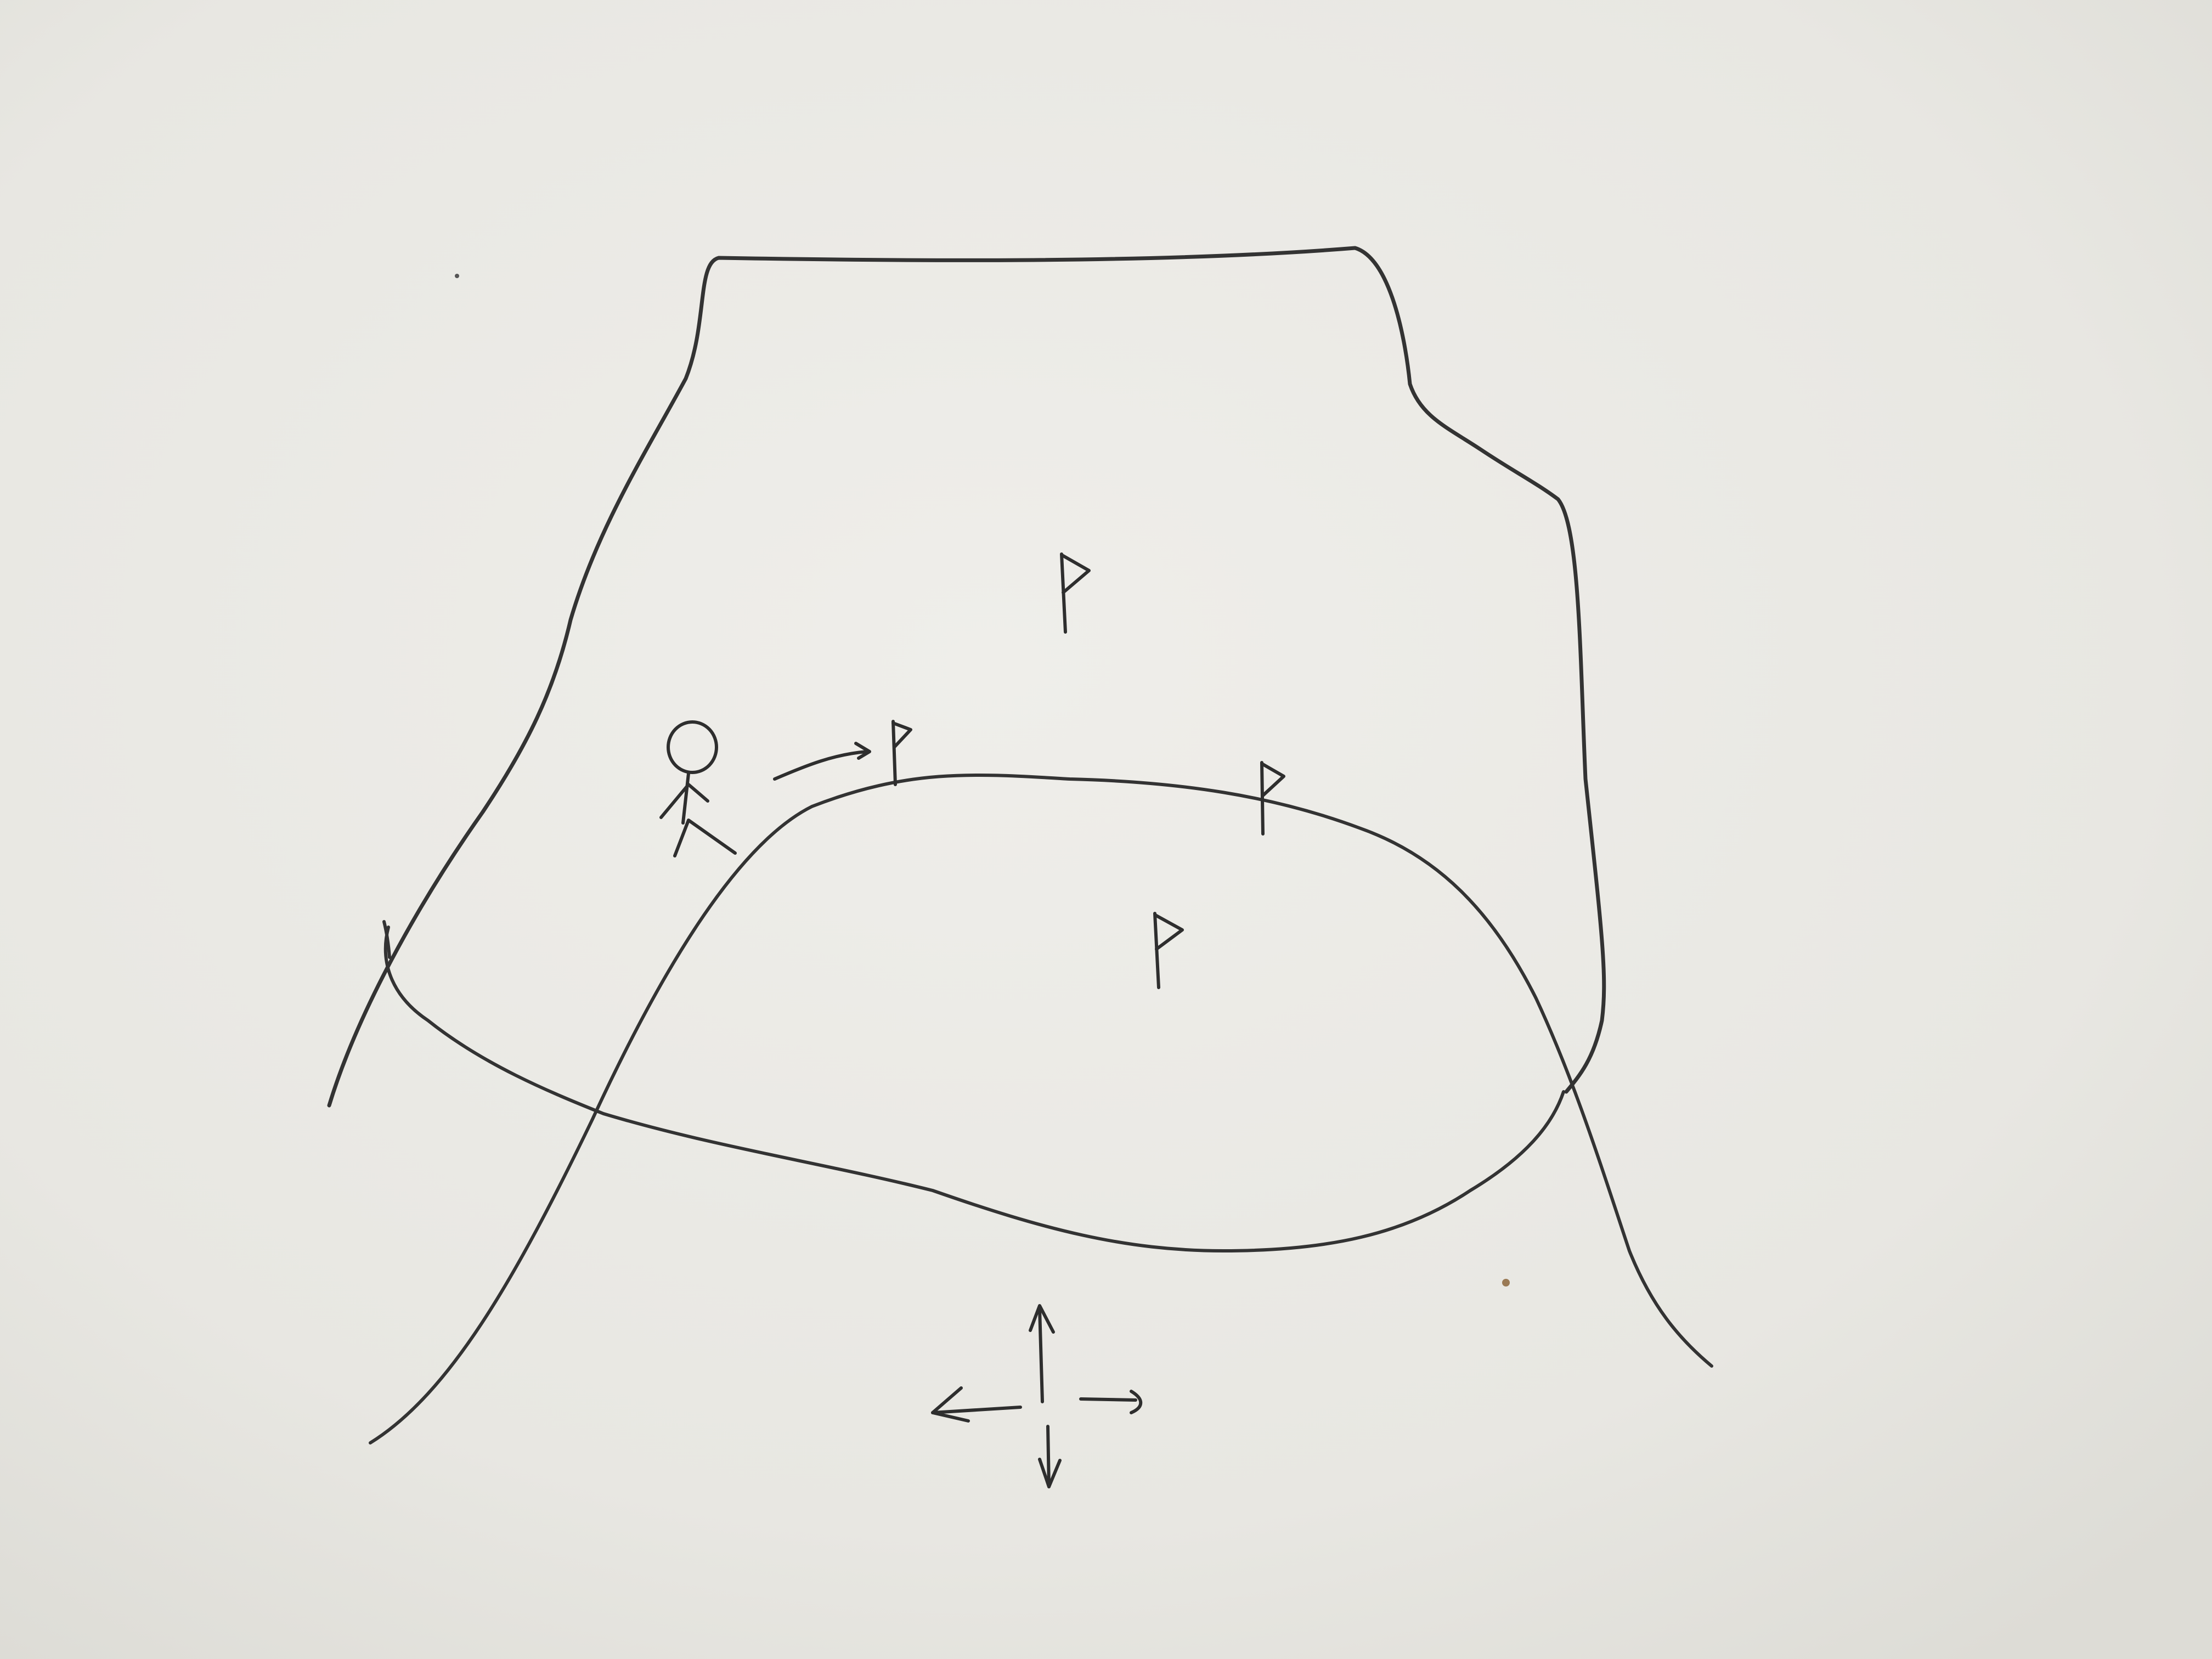 The image size is (2212, 1659). What do you see at coordinates (974, 1089) in the screenshot?
I see `oval-region` at bounding box center [974, 1089].